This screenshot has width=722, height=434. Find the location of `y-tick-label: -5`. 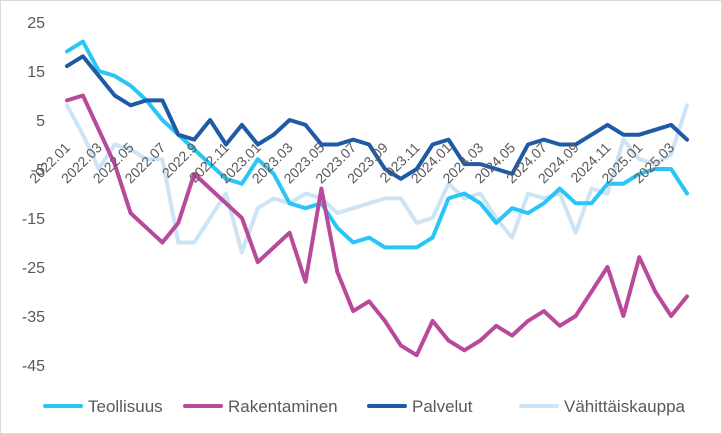

y-tick-label: -5 is located at coordinates (38, 170).